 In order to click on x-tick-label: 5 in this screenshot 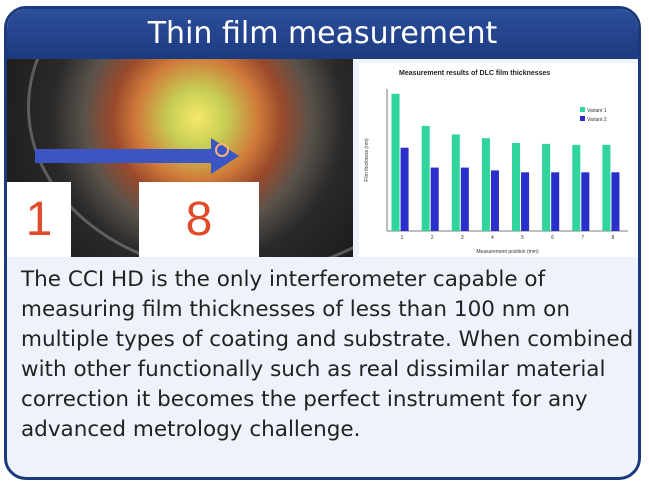, I will do `click(522, 238)`.